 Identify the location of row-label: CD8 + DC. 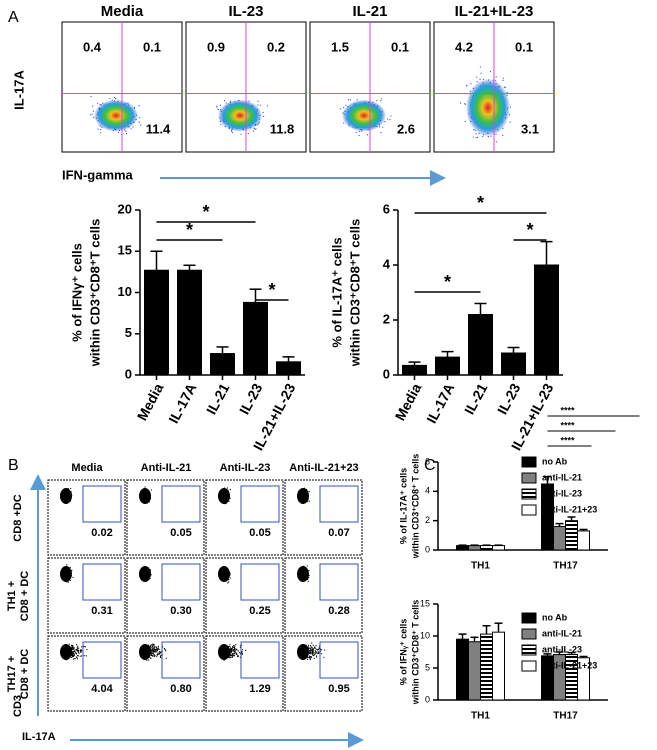
(25, 596).